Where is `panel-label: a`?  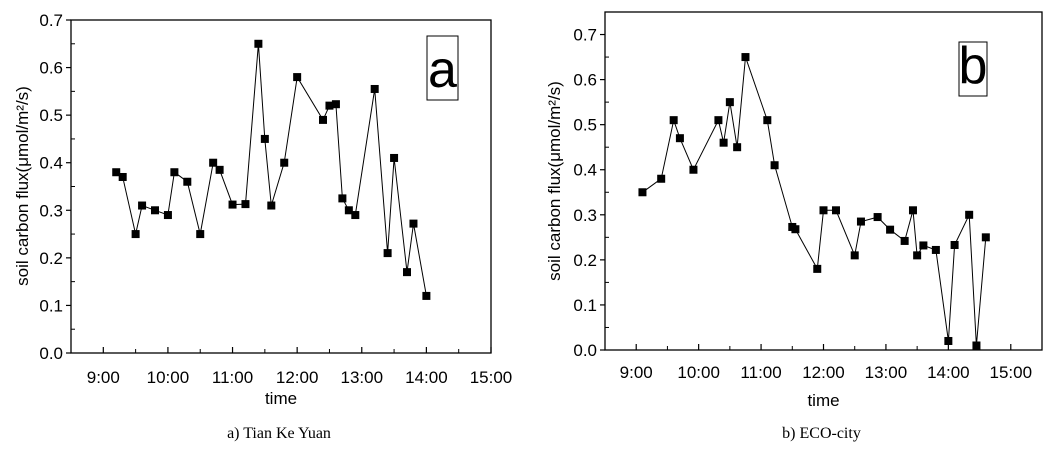 panel-label: a is located at coordinates (442, 70).